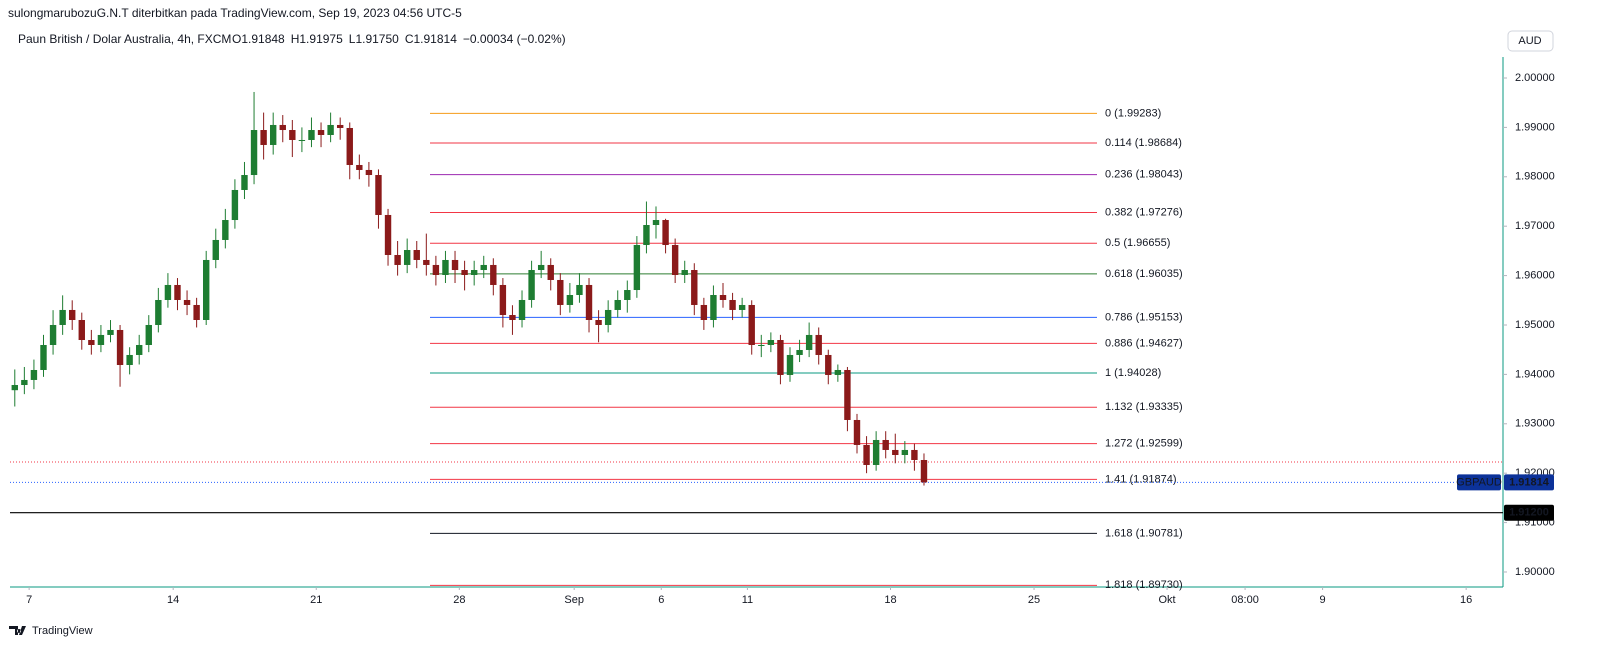 Image resolution: width=1623 pixels, height=671 pixels. Describe the element at coordinates (1245, 600) in the screenshot. I see `x-tick-label: 08:00` at that location.